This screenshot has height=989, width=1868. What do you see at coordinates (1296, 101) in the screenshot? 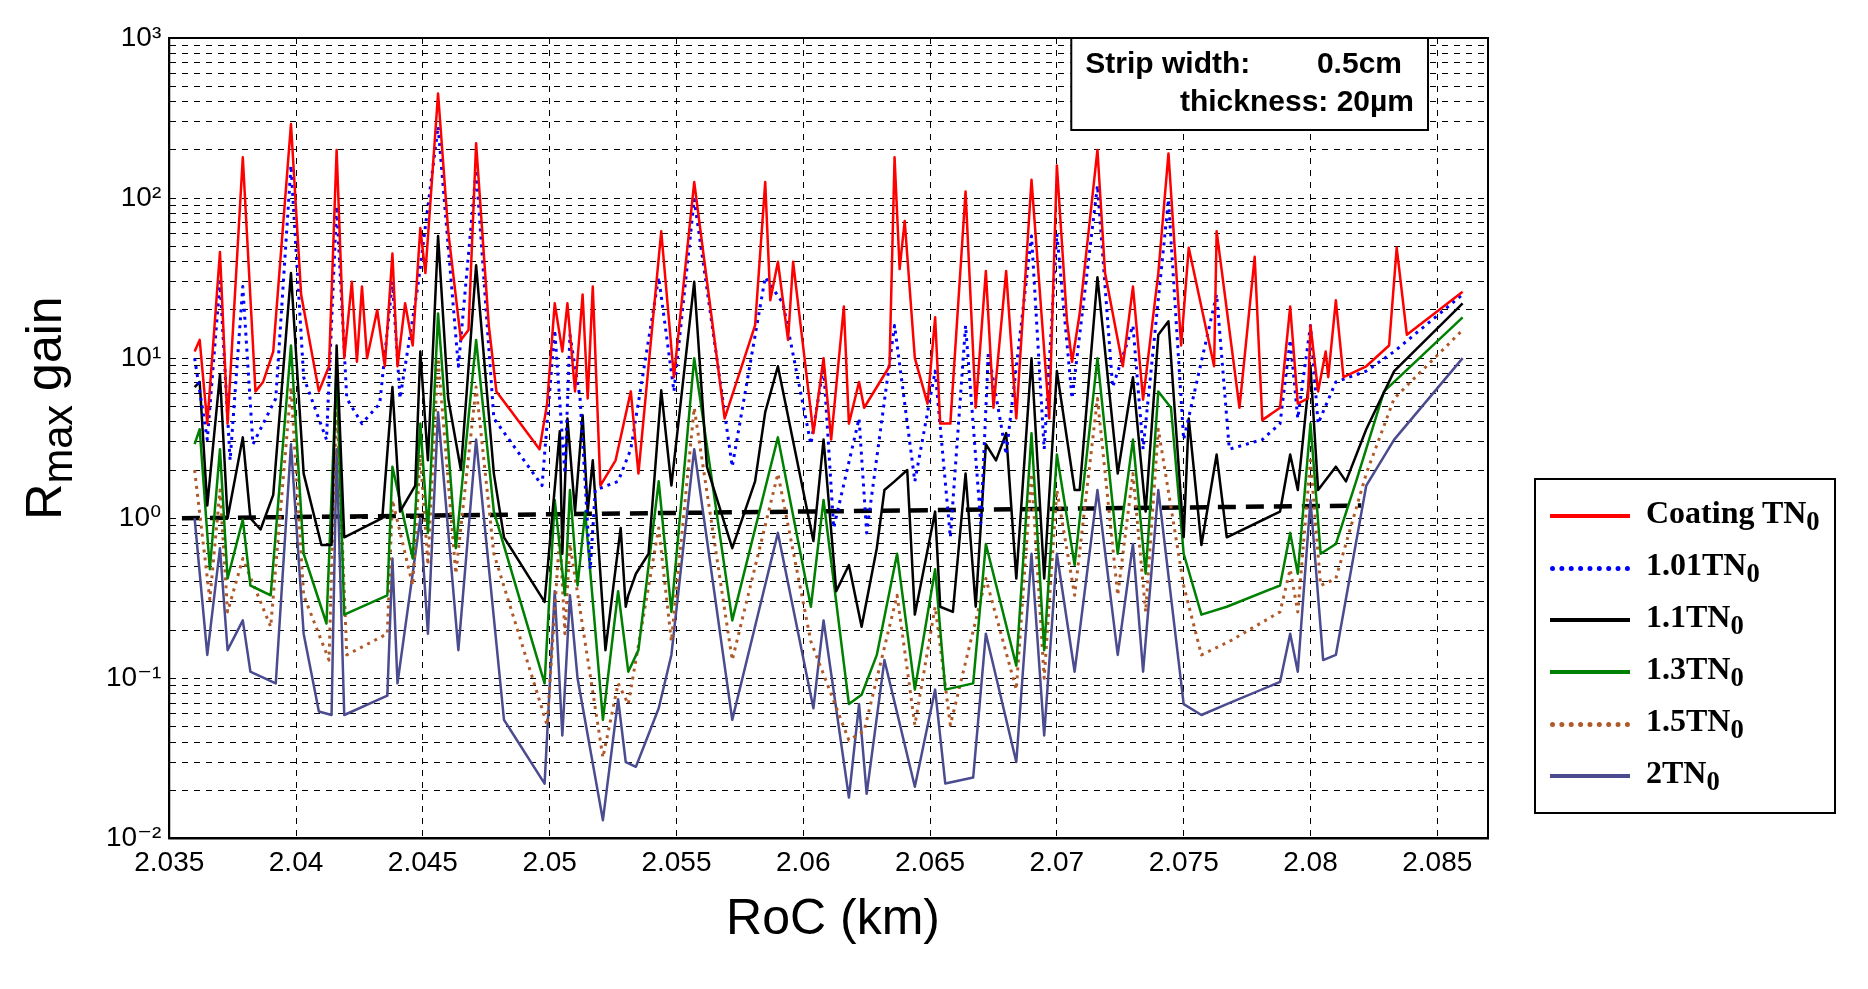
I see `annotation: thickness: 20µm` at bounding box center [1296, 101].